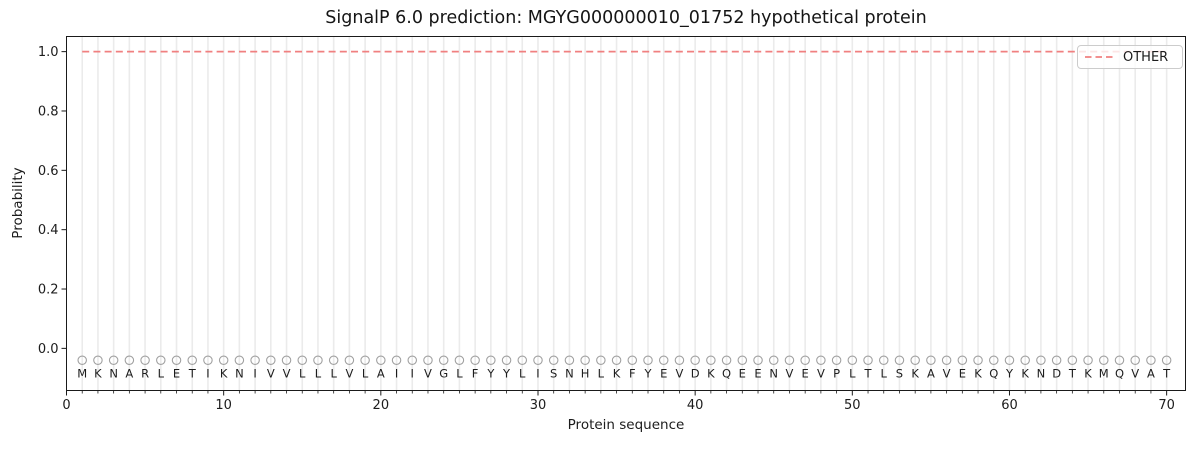  I want to click on x-tick-label: 10, so click(223, 405).